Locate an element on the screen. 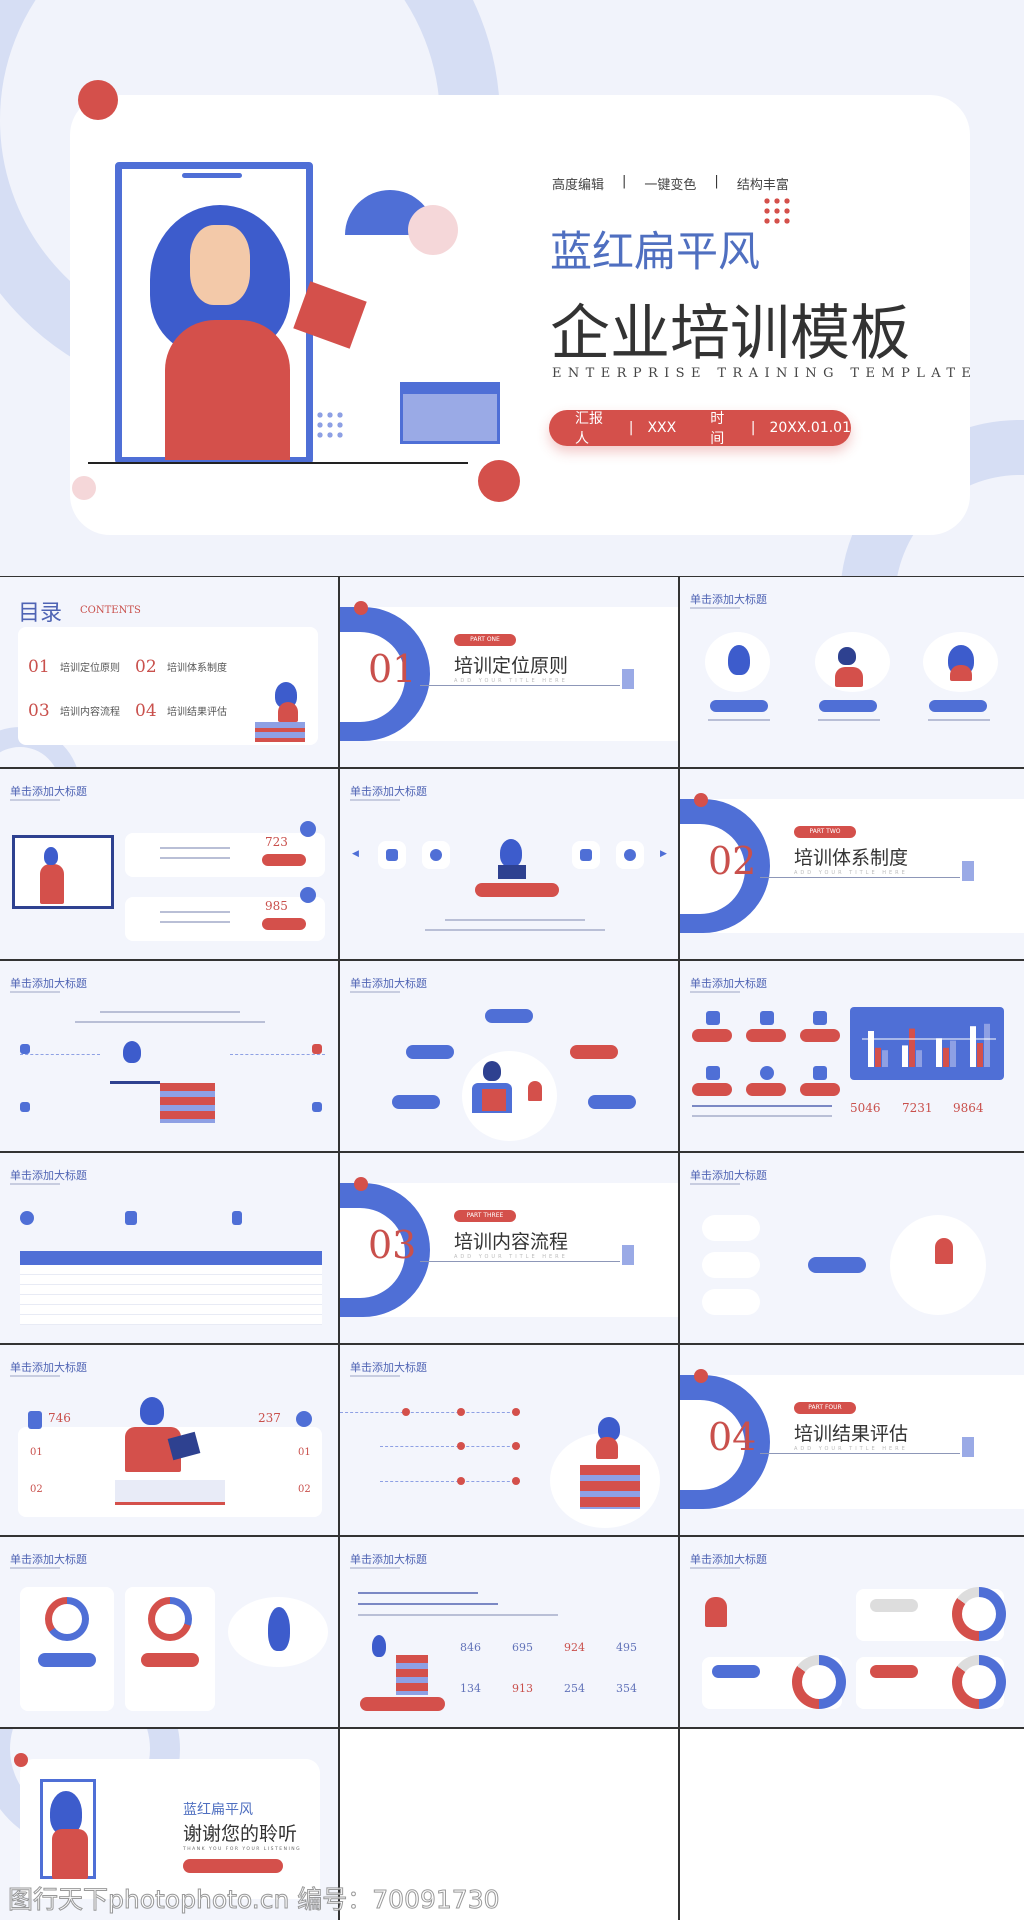 This screenshot has width=1024, height=1920. ground-line is located at coordinates (278, 463).